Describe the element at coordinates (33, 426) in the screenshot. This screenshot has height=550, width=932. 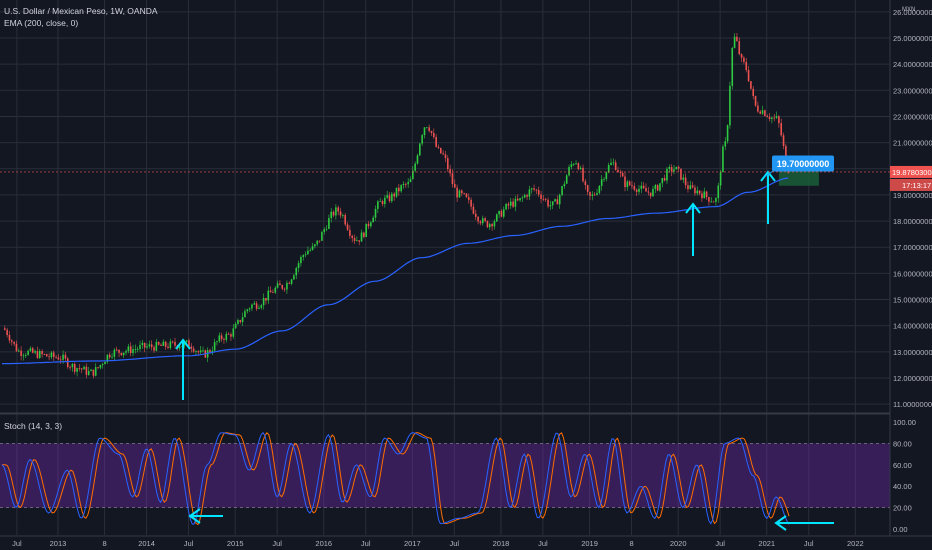
I see `stoch-legend: Stoch (14, 3, 3)` at that location.